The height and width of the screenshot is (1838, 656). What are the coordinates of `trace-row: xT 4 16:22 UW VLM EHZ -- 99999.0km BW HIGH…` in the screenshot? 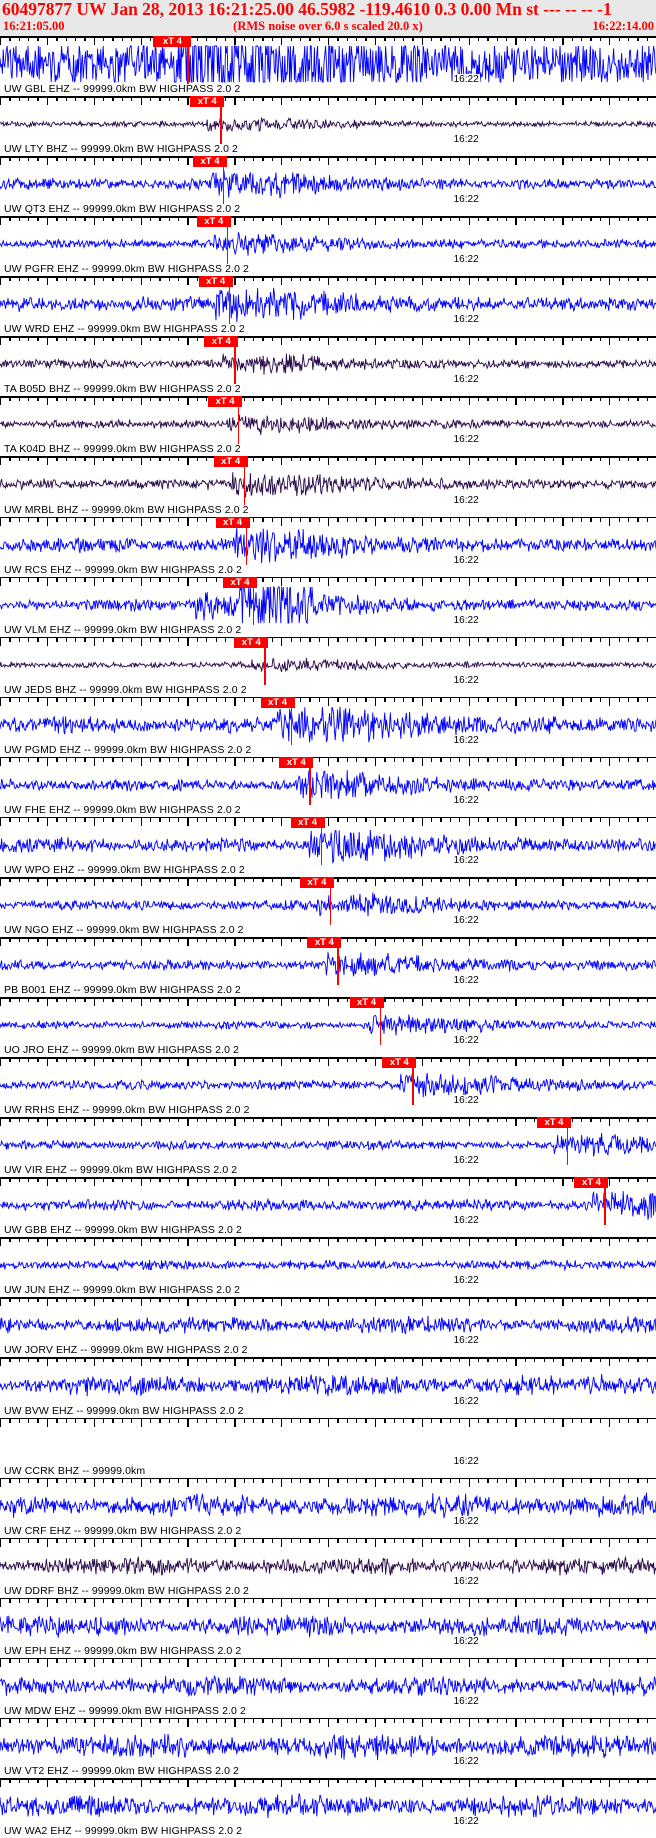 It's located at (328, 606).